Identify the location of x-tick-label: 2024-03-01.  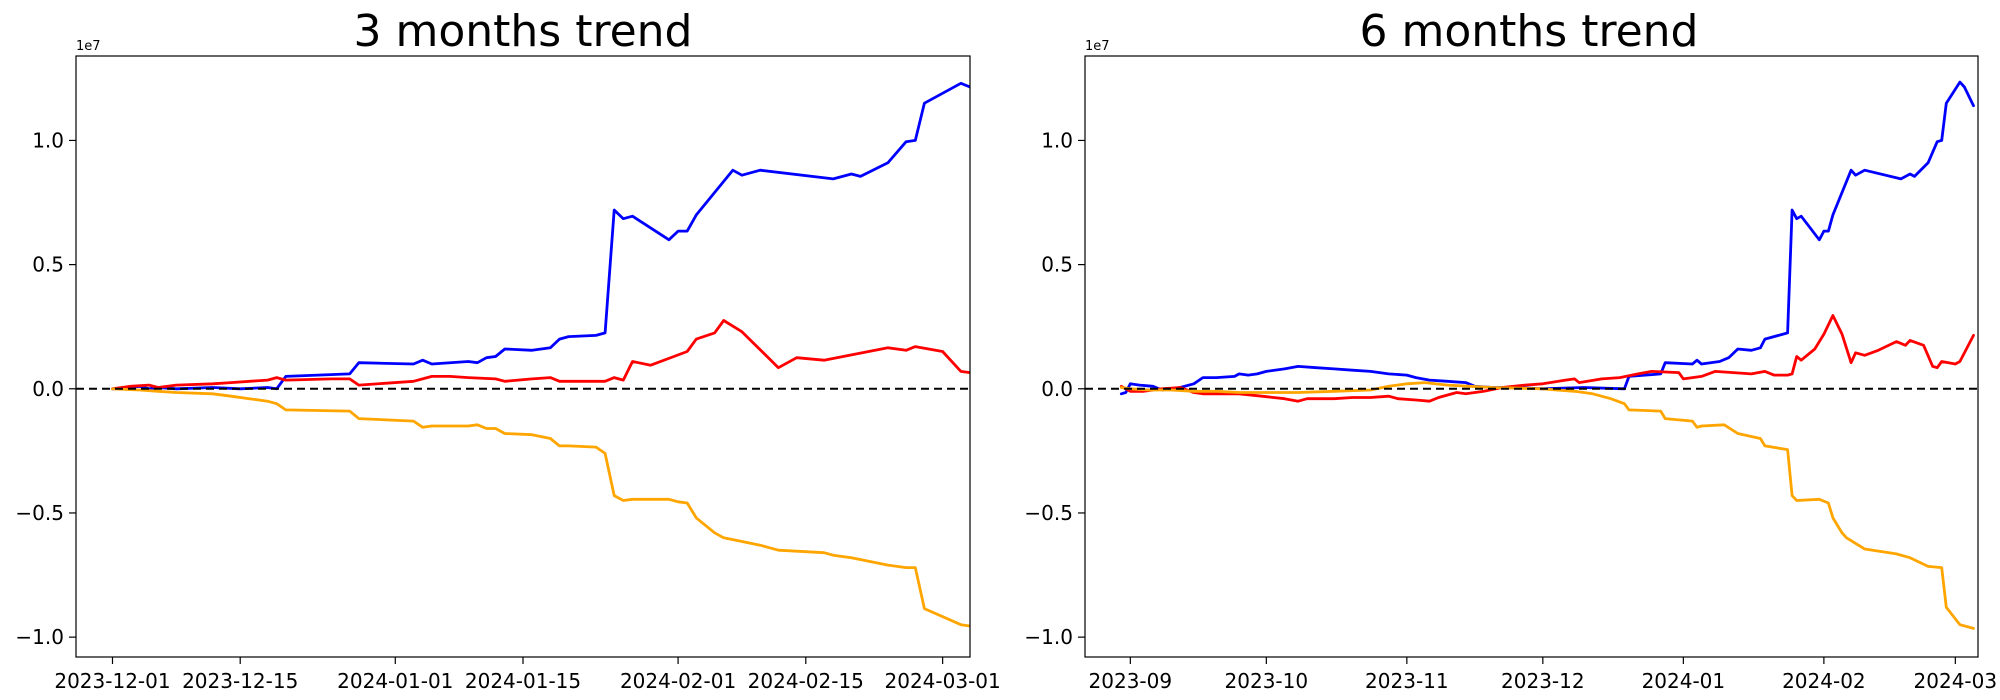
(943, 681).